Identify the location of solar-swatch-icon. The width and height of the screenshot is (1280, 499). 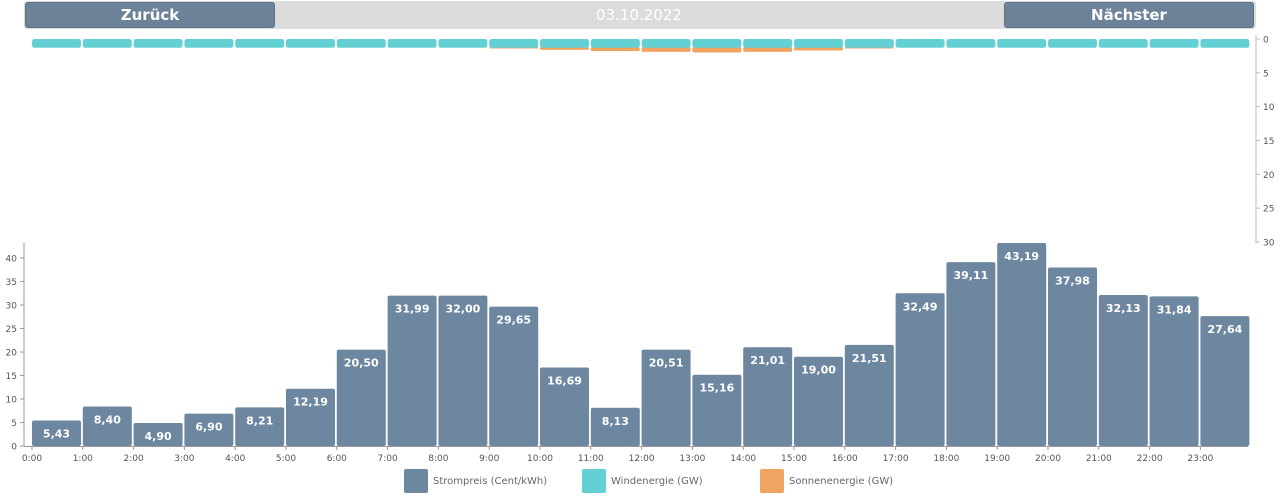
(772, 481).